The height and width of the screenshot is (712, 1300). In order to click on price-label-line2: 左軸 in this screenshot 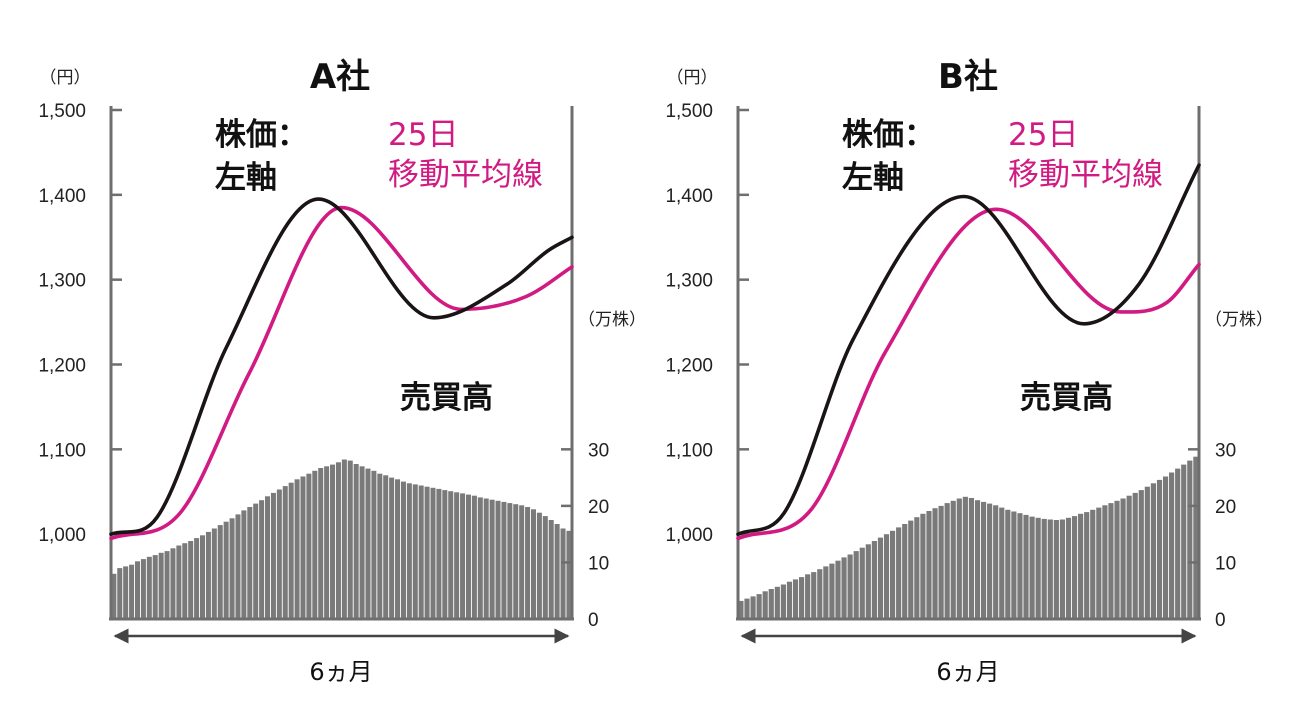, I will do `click(873, 178)`.